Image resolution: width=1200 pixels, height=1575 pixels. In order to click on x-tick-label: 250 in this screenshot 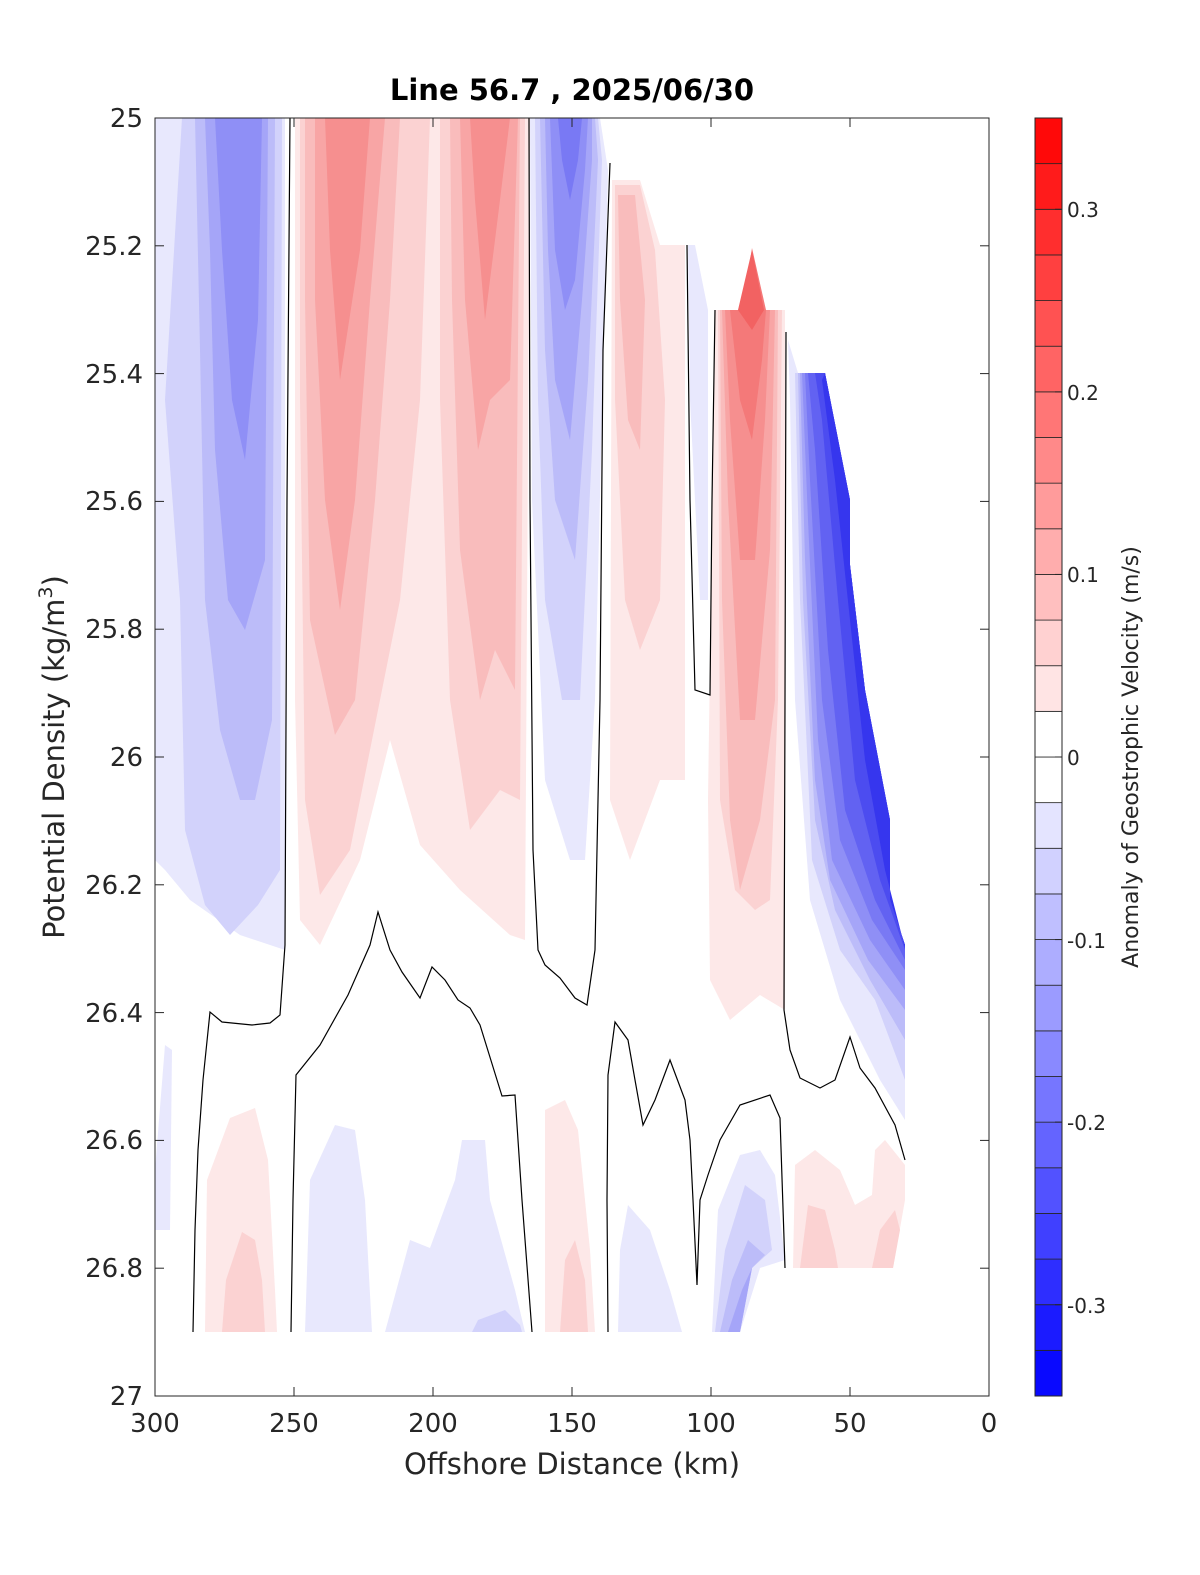, I will do `click(294, 1424)`.